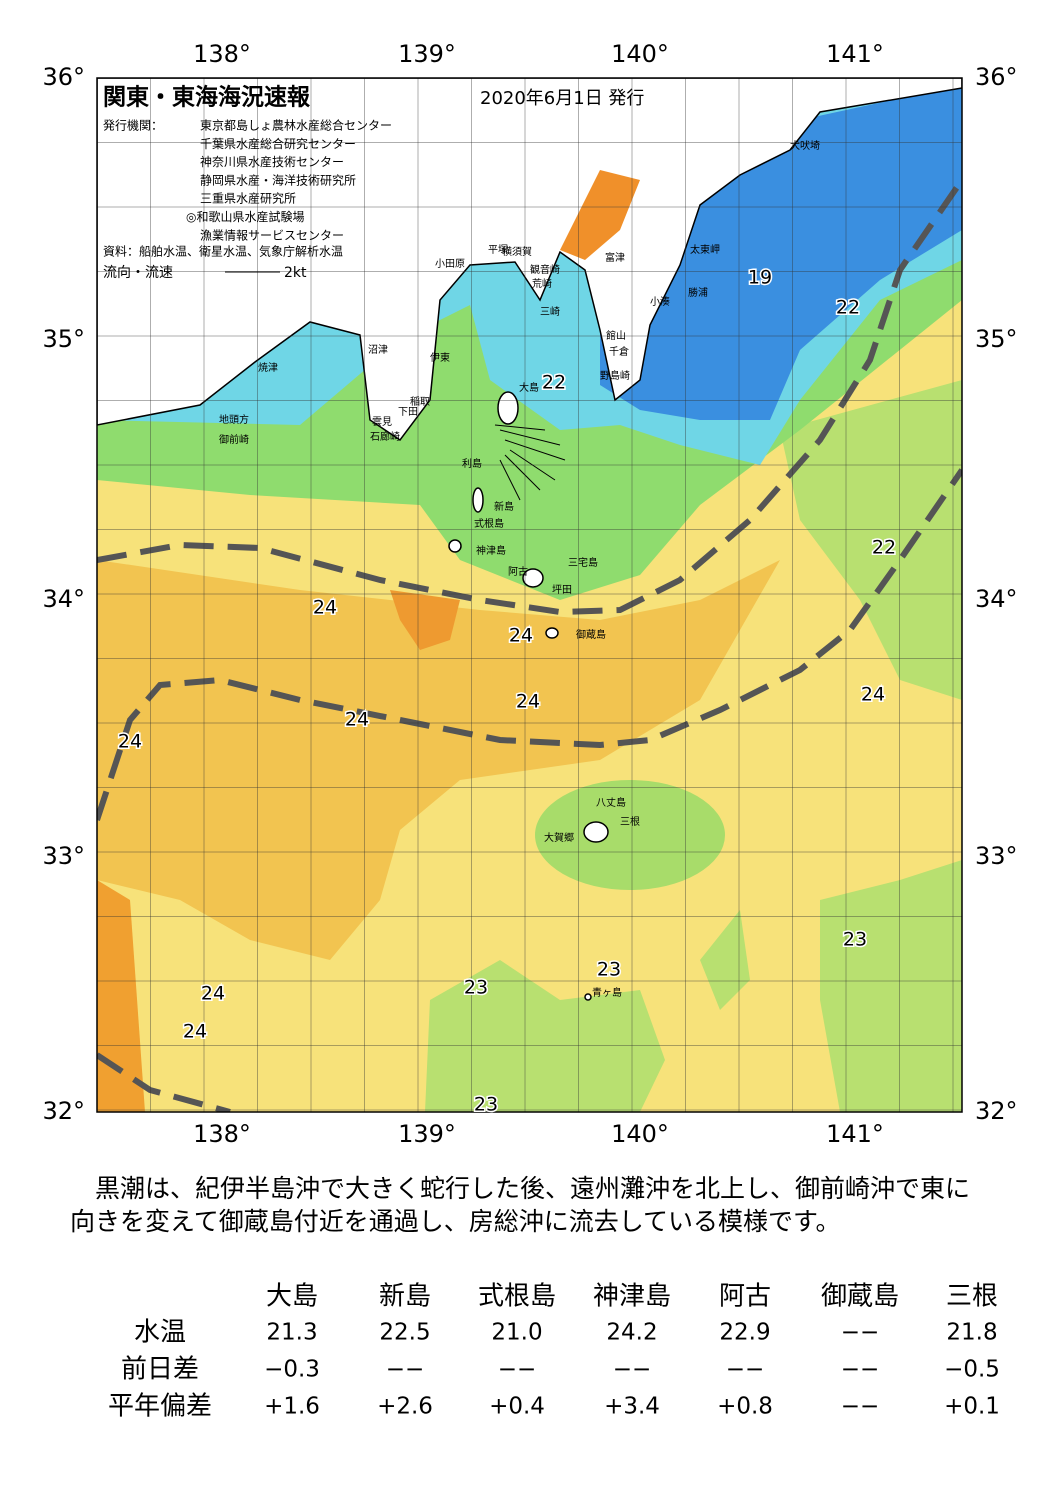 Image resolution: width=1064 pixels, height=1503 pixels. I want to click on place-name: 千倉, so click(619, 351).